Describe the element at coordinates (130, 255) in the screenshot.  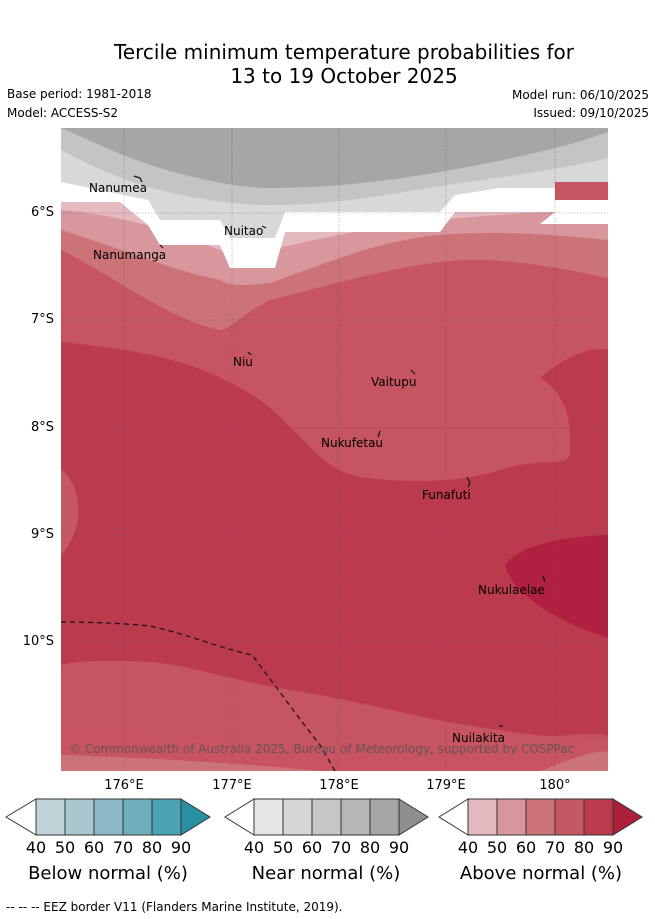
I see `place-nanumanga: Nanumanga` at that location.